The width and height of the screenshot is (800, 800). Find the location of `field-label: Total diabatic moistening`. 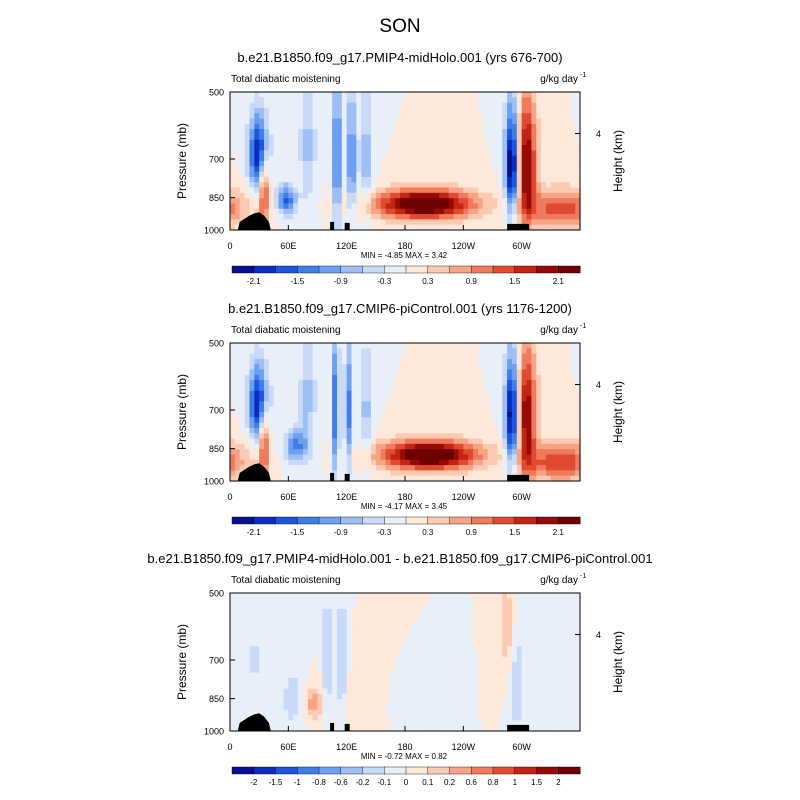

field-label: Total diabatic moistening is located at coordinates (286, 79).